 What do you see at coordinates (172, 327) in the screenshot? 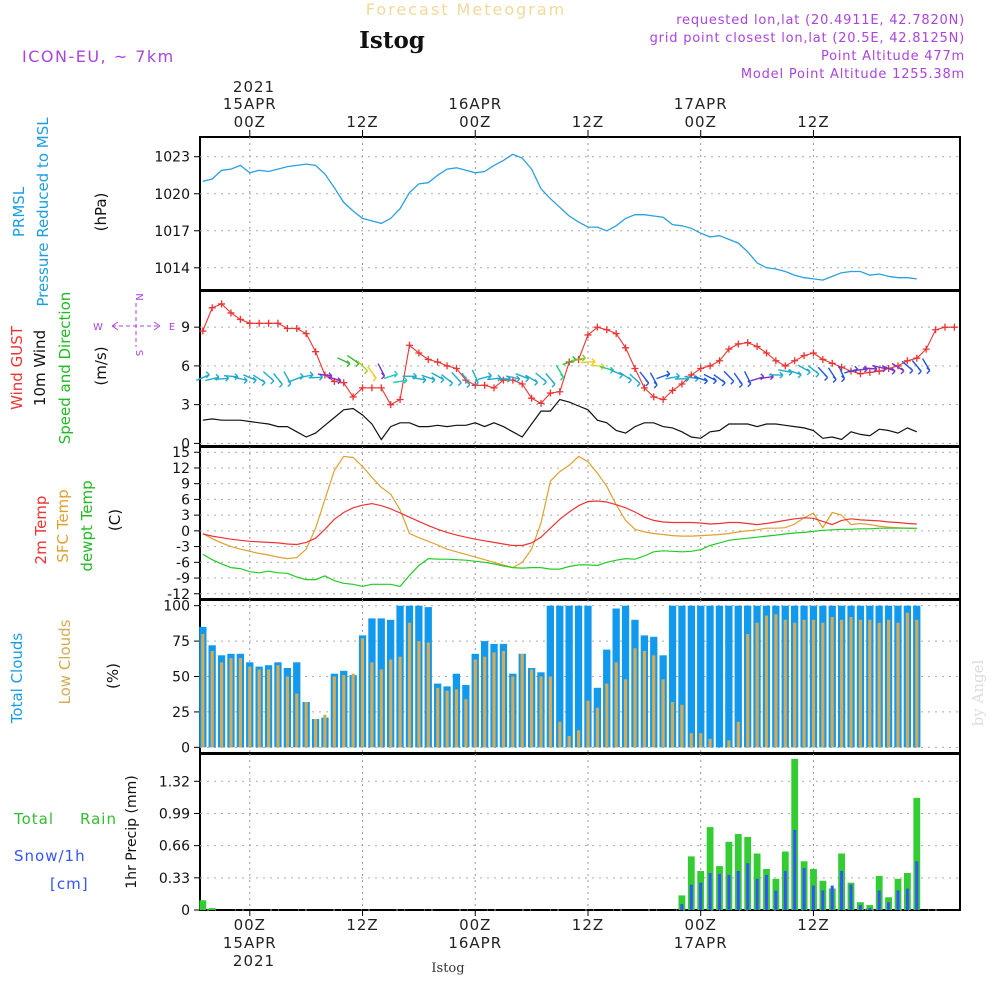
I see `compass-east: E` at bounding box center [172, 327].